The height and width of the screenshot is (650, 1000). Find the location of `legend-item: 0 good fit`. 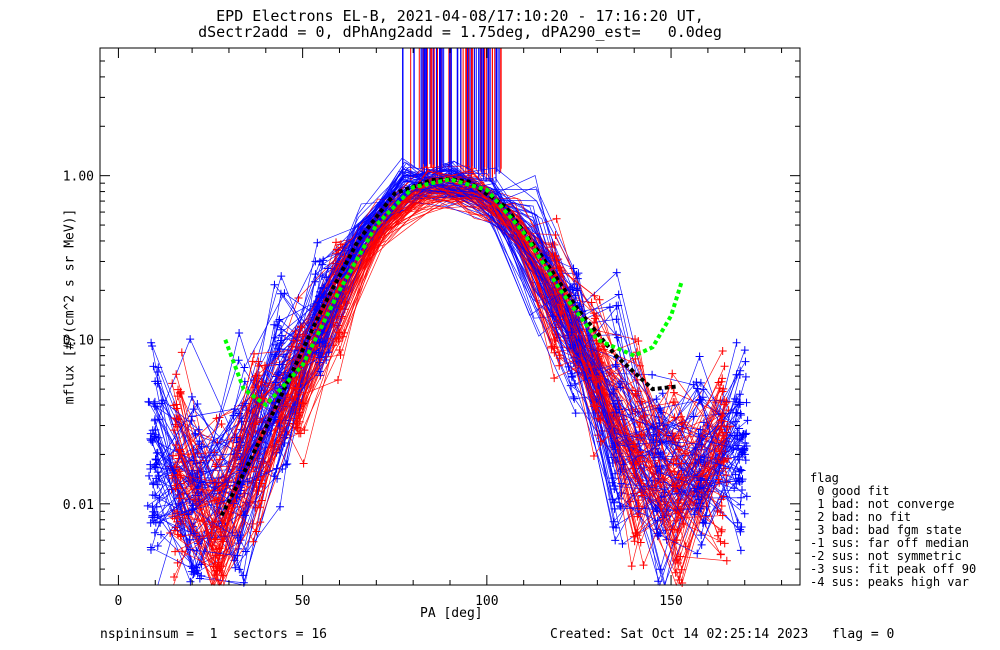

legend-item: 0 good fit is located at coordinates (850, 491).